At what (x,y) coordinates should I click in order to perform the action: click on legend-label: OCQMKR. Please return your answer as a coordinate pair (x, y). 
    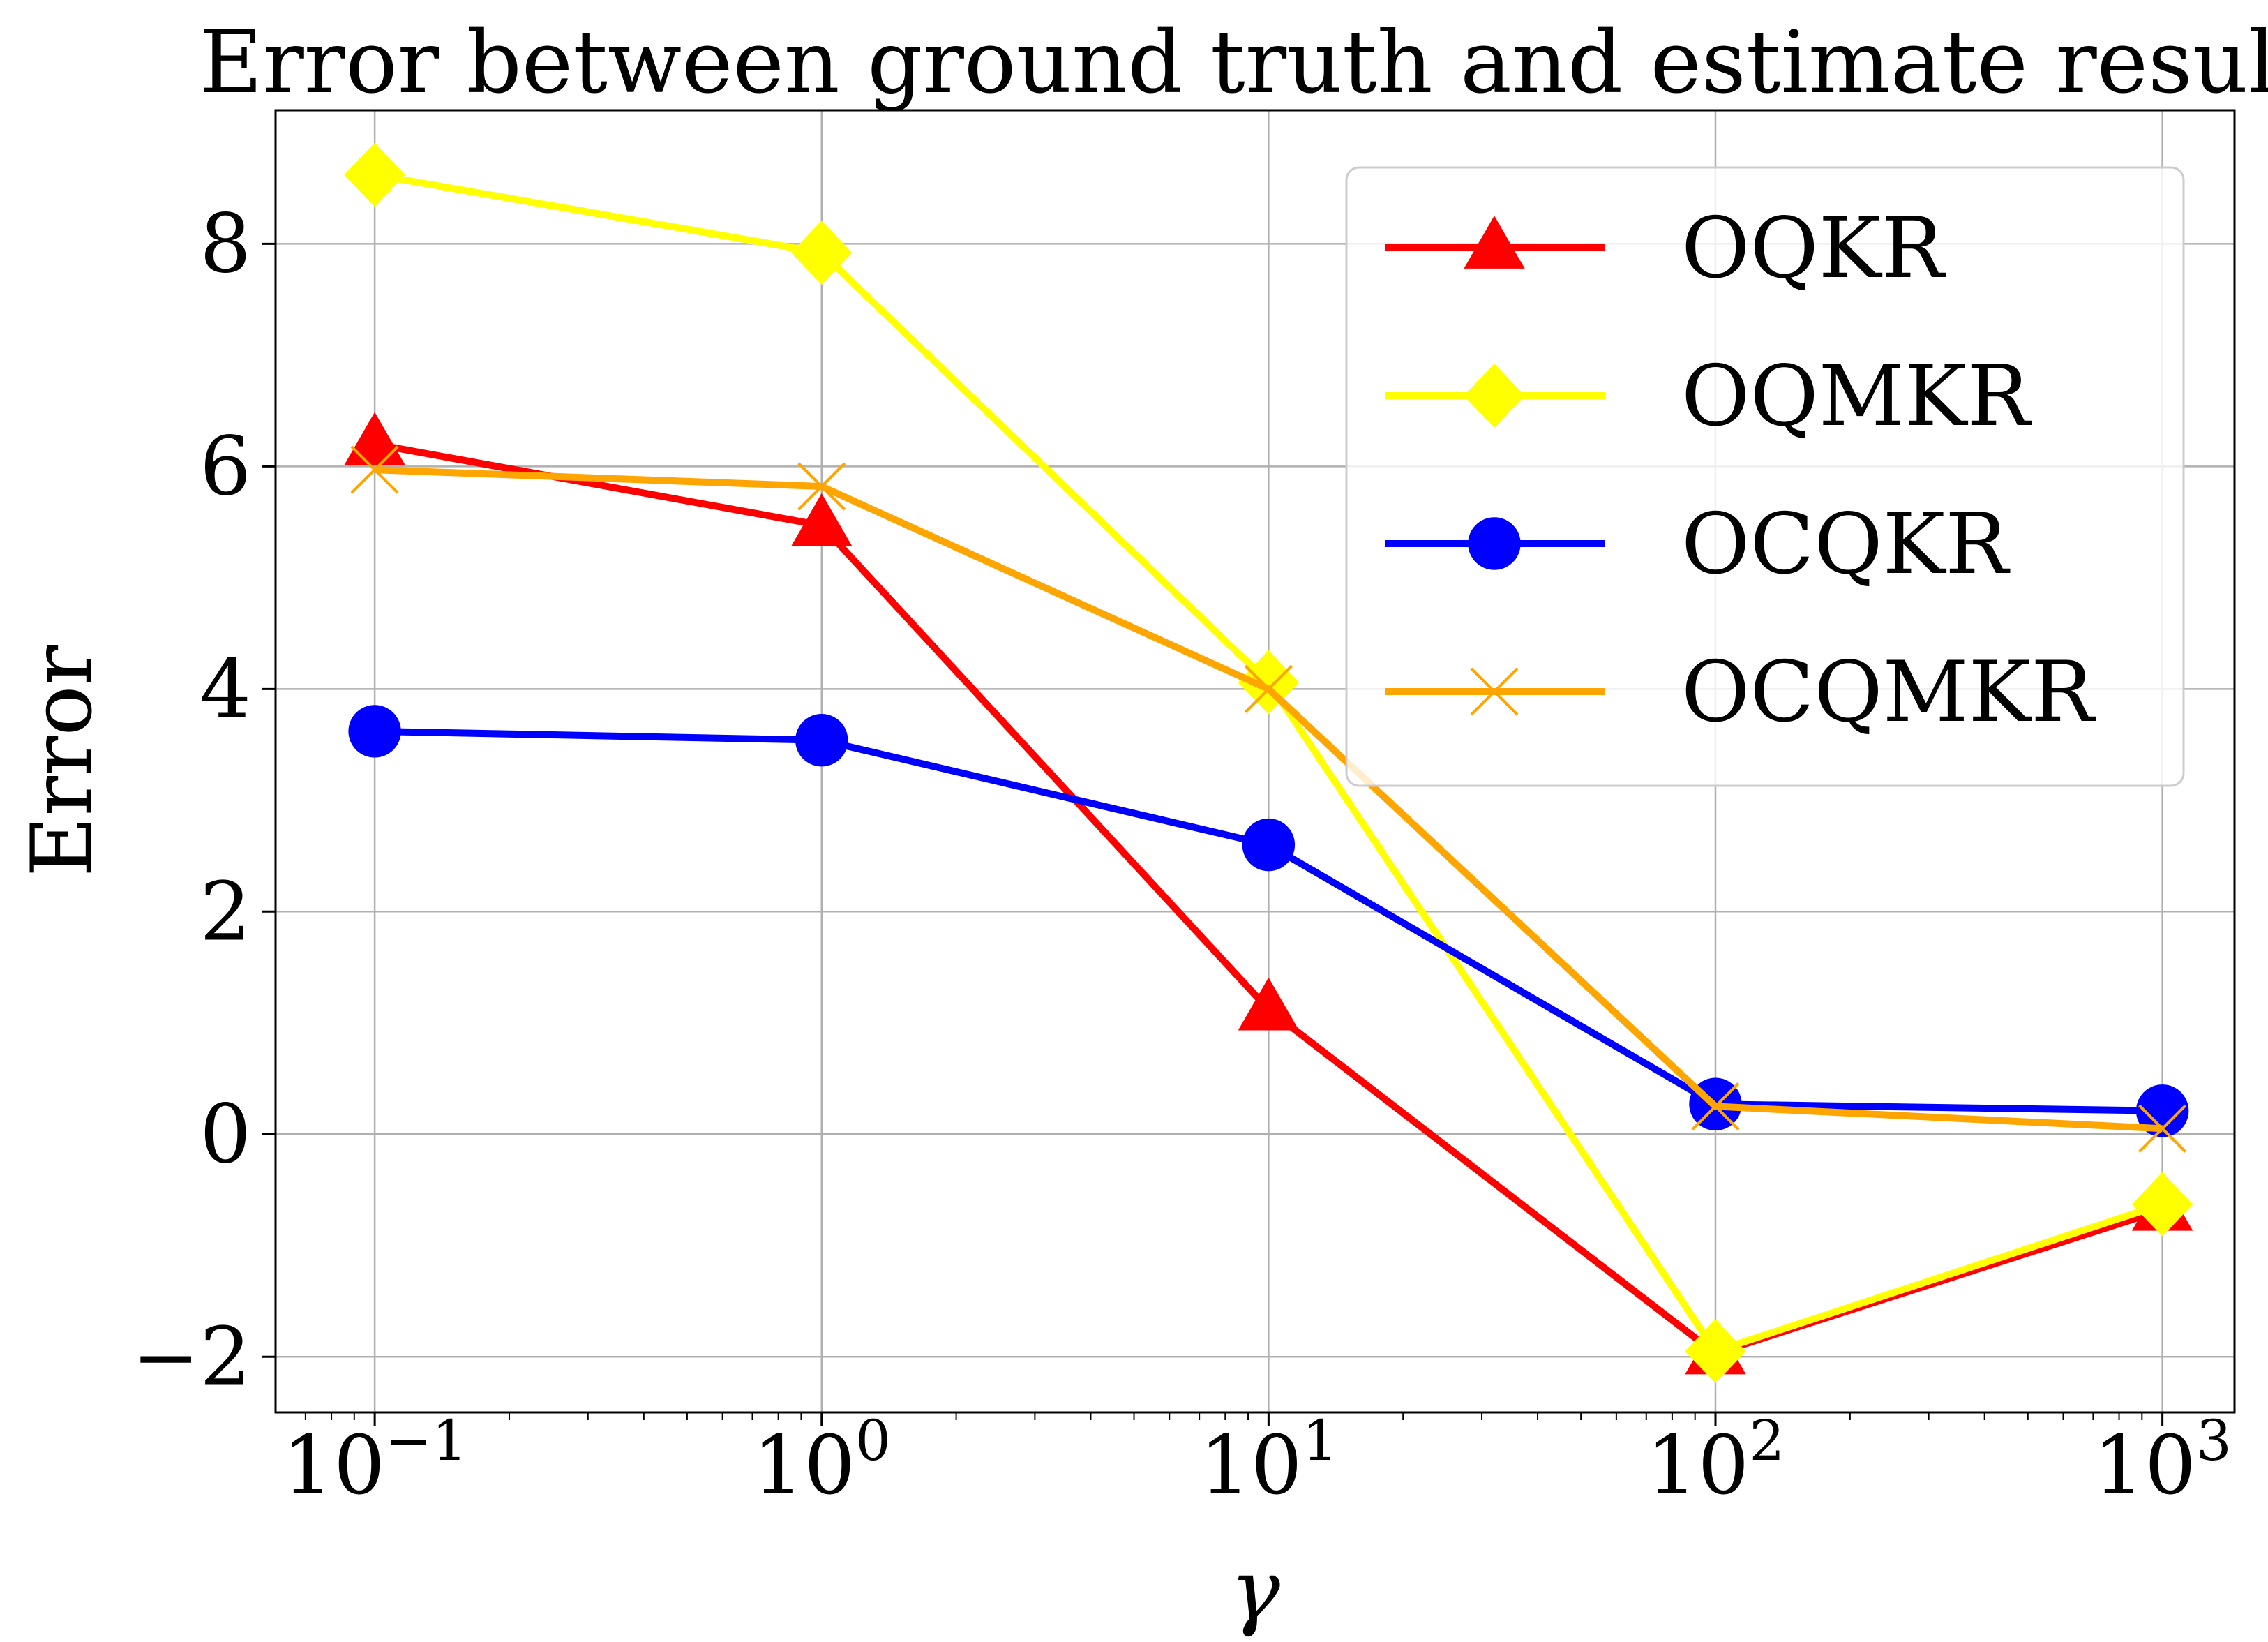
    Looking at the image, I should click on (1888, 692).